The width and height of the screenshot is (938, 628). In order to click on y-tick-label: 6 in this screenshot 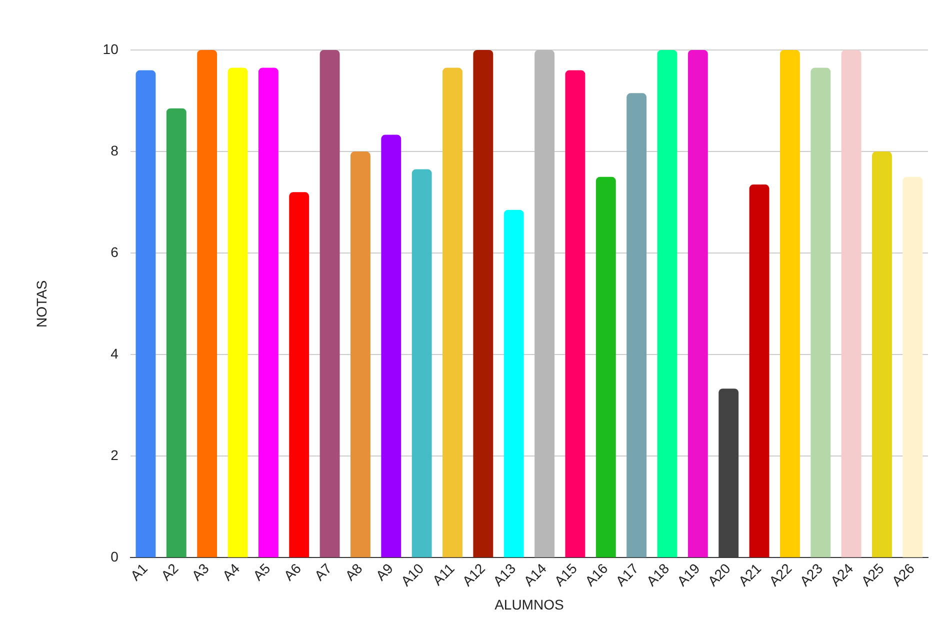, I will do `click(114, 252)`.